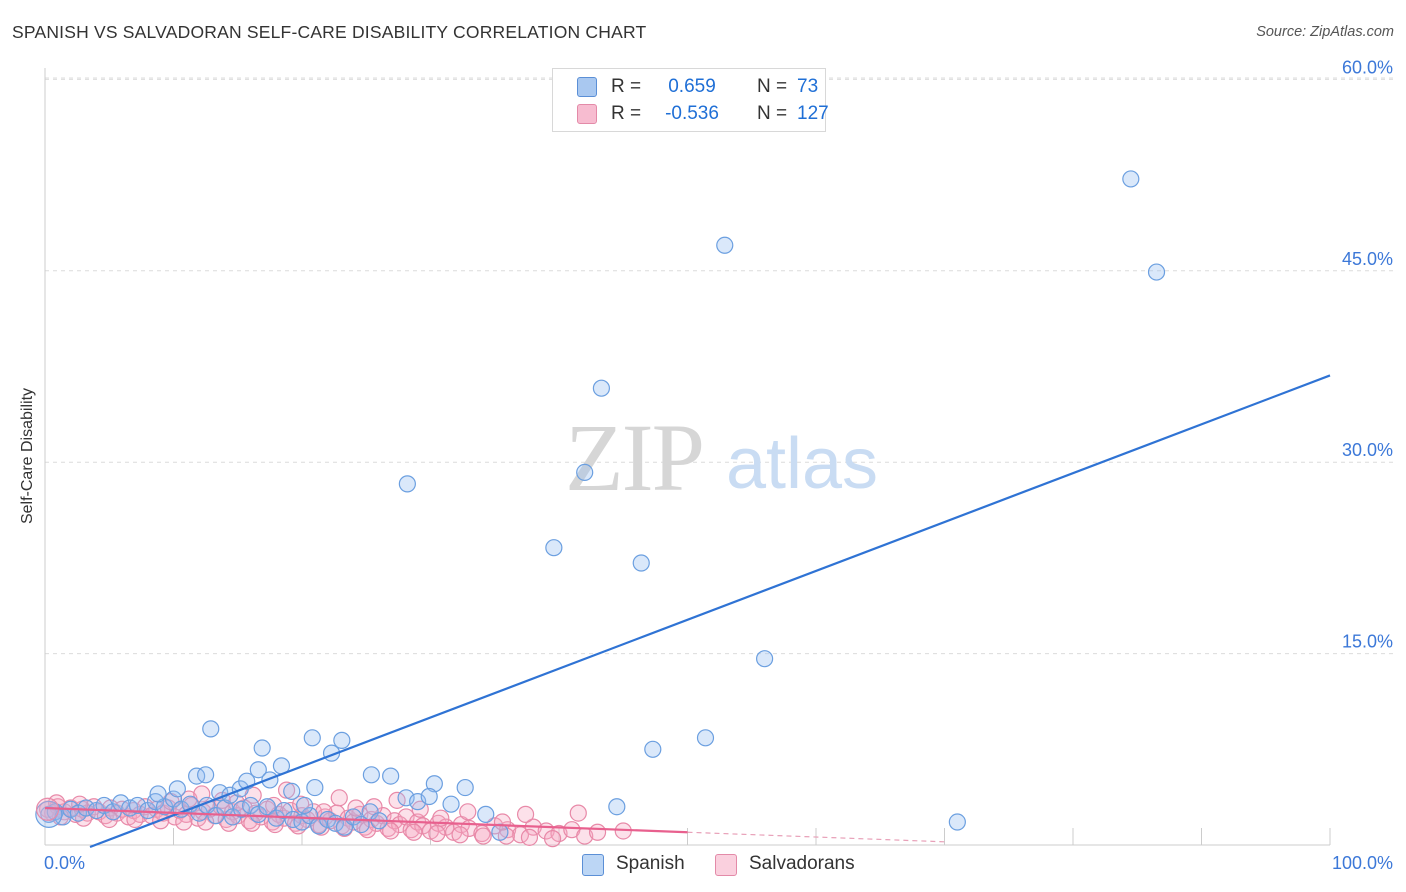  What do you see at coordinates (64, 863) in the screenshot?
I see `x-tick-label: 0.0%` at bounding box center [64, 863].